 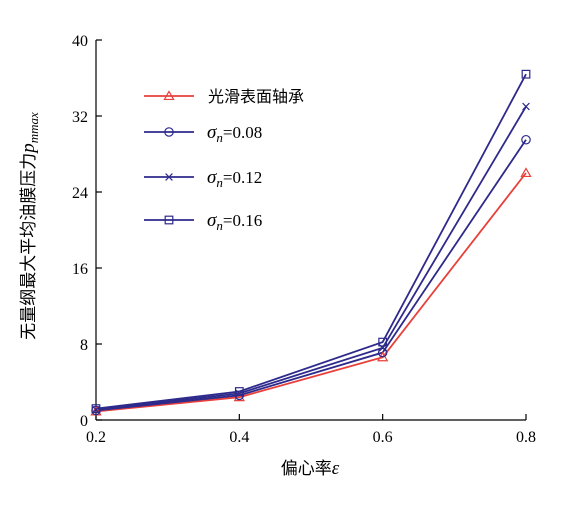 I want to click on x-axis-symbol: ε, so click(x=336, y=468).